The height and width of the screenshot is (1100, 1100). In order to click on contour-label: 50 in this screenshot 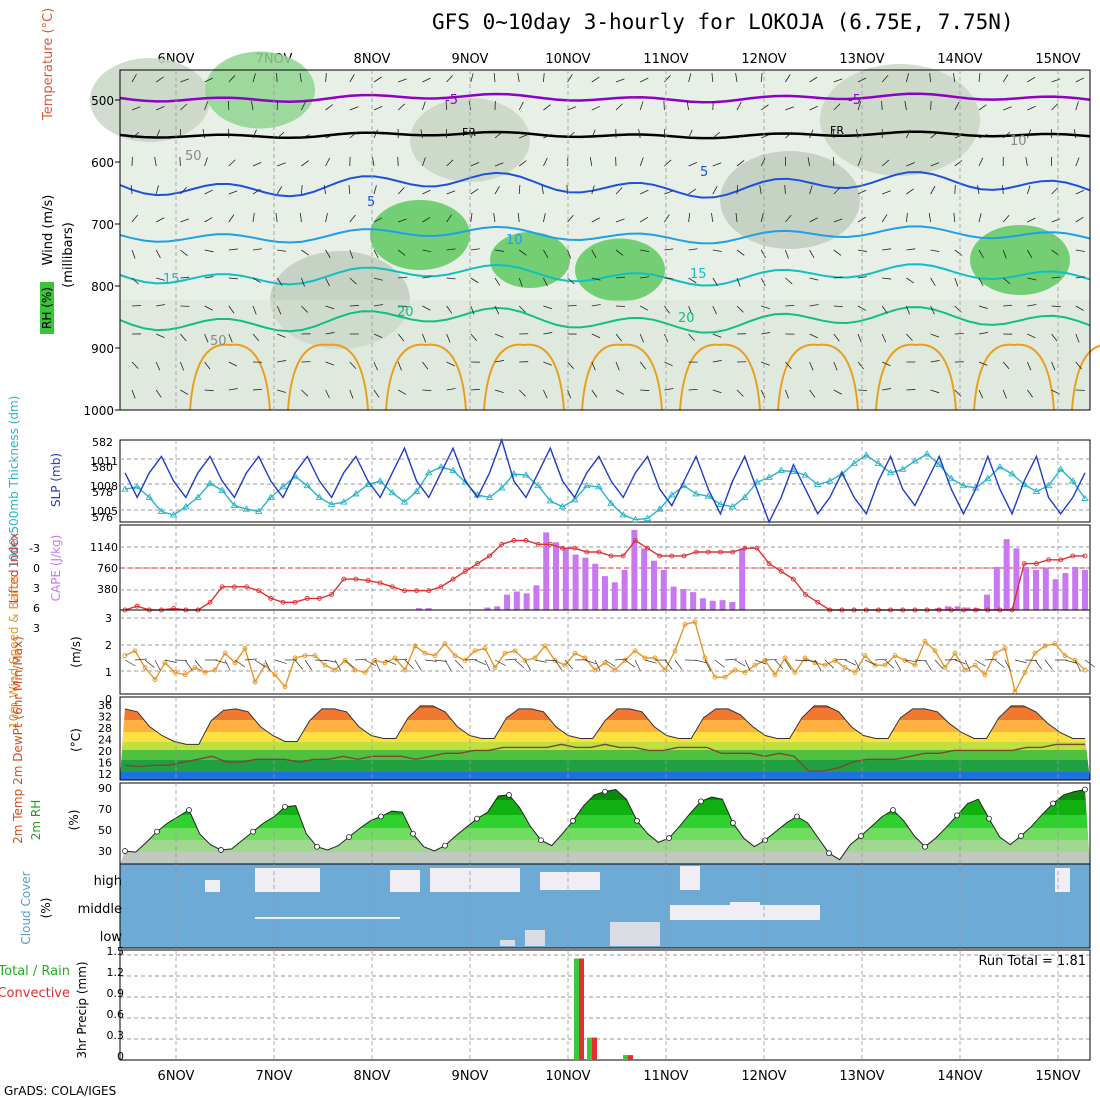, I will do `click(193, 156)`.